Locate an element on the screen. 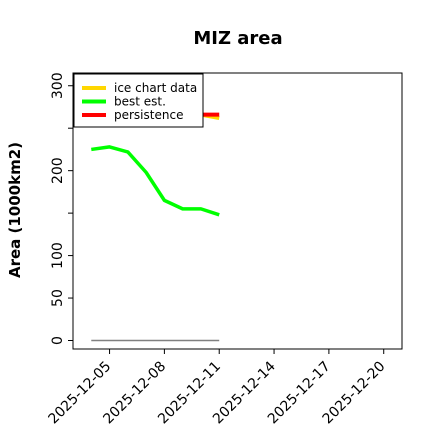  legend-label-persistence: persistence is located at coordinates (148, 115).